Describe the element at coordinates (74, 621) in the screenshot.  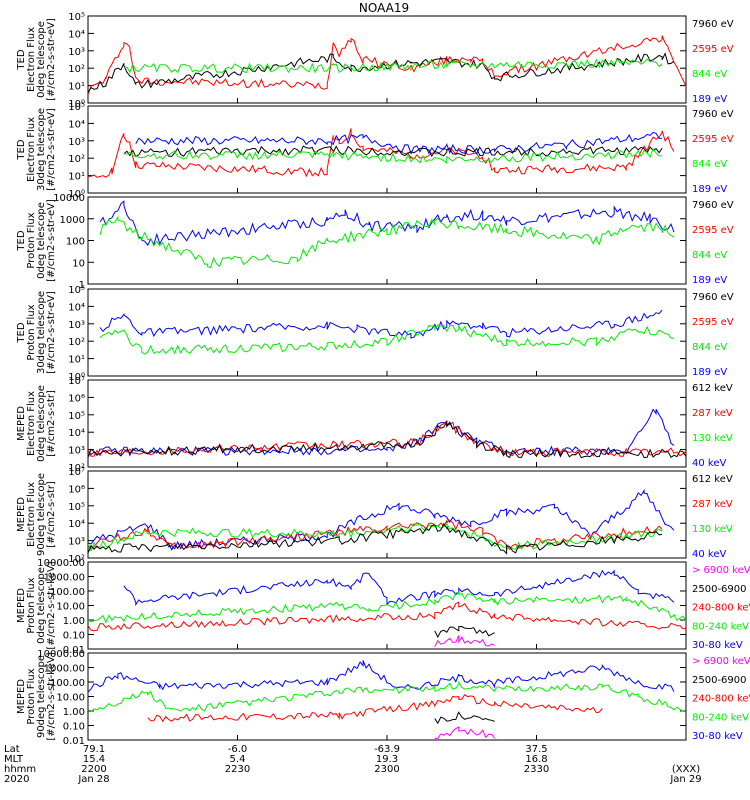
I see `y-tick-label: 1.00` at that location.